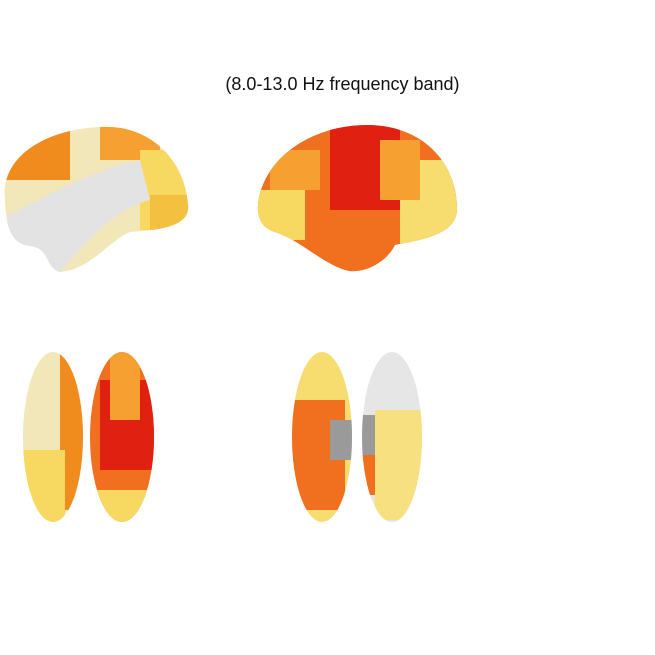  Describe the element at coordinates (392, 437) in the screenshot. I see `view-d` at that location.